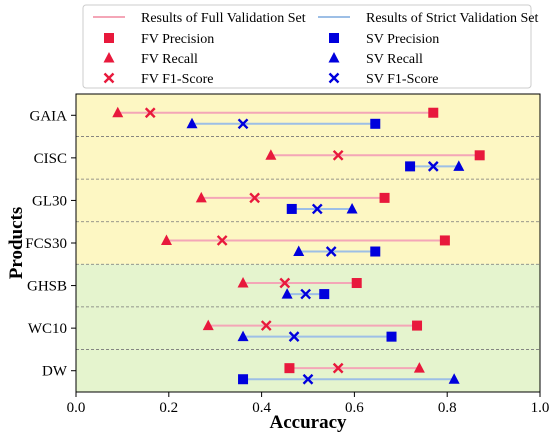 This screenshot has height=435, width=550. What do you see at coordinates (334, 57) in the screenshot?
I see `legend-item-sv-recall-swatch` at bounding box center [334, 57].